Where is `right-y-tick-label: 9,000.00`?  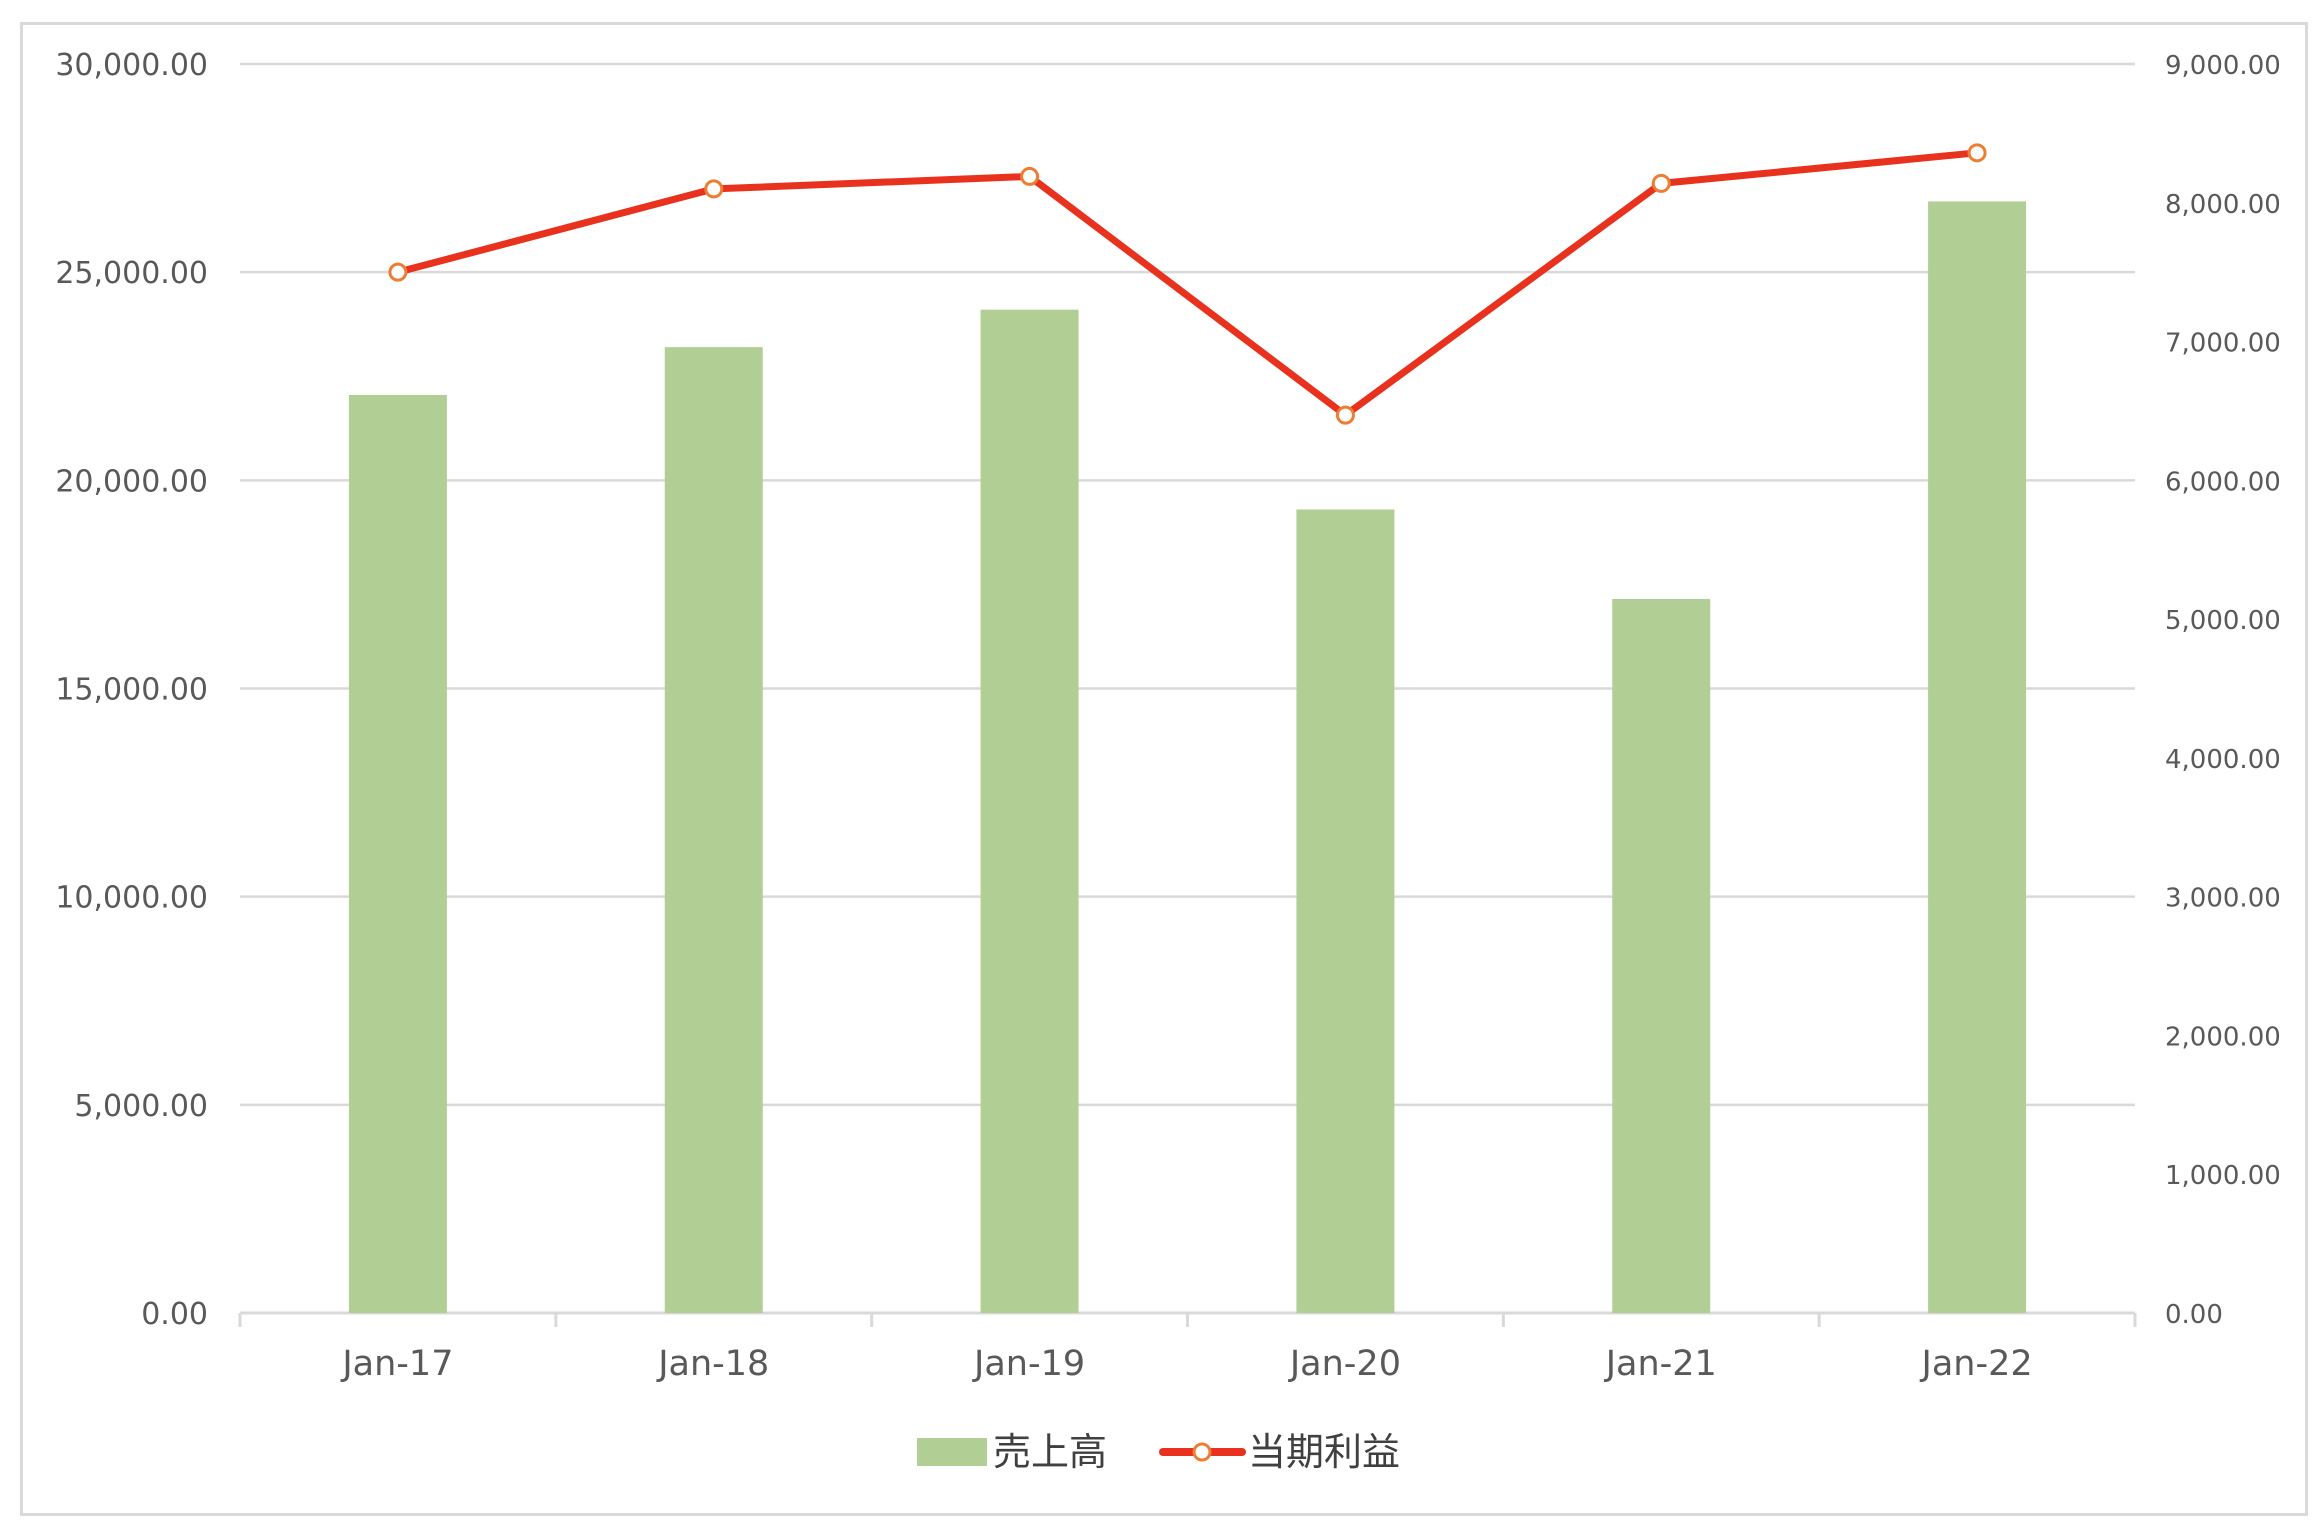
right-y-tick-label: 9,000.00 is located at coordinates (2223, 66).